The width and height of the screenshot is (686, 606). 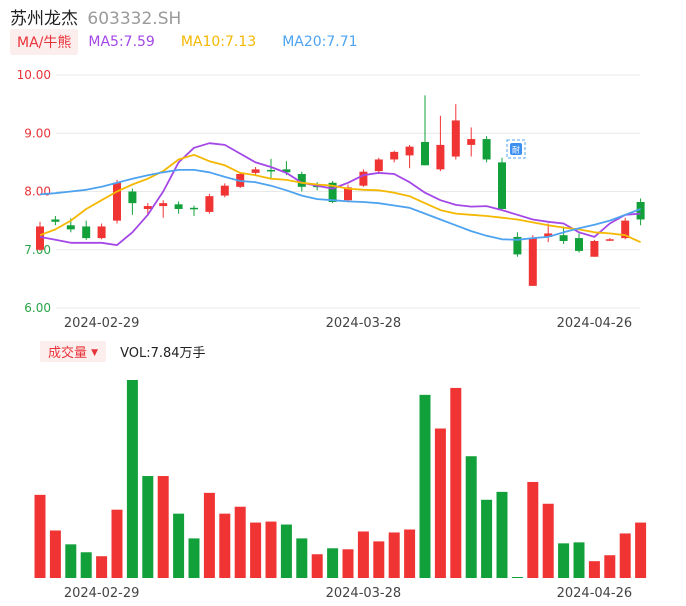 I want to click on event-marker: 耐, so click(x=516, y=149).